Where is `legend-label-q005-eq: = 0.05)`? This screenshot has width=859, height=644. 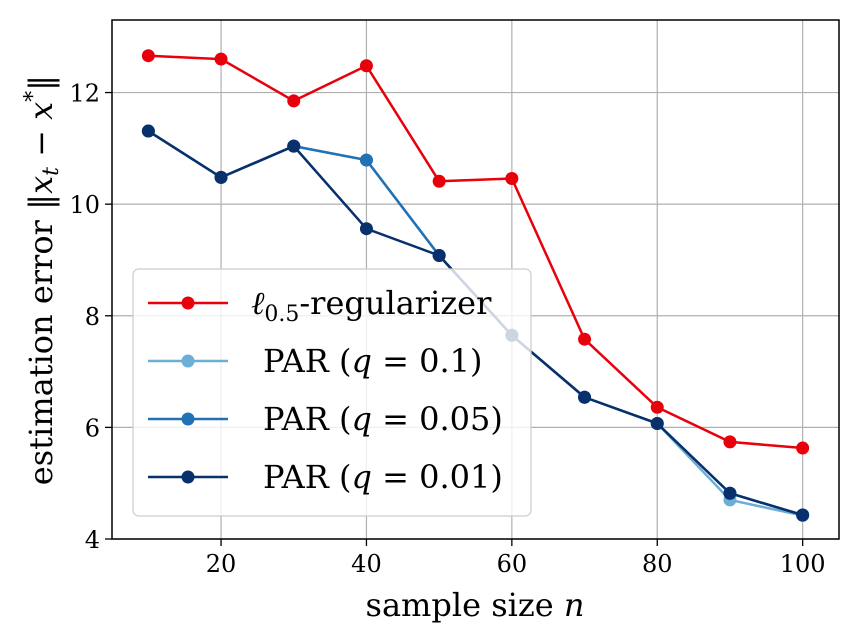 legend-label-q005-eq: = 0.05) is located at coordinates (437, 419).